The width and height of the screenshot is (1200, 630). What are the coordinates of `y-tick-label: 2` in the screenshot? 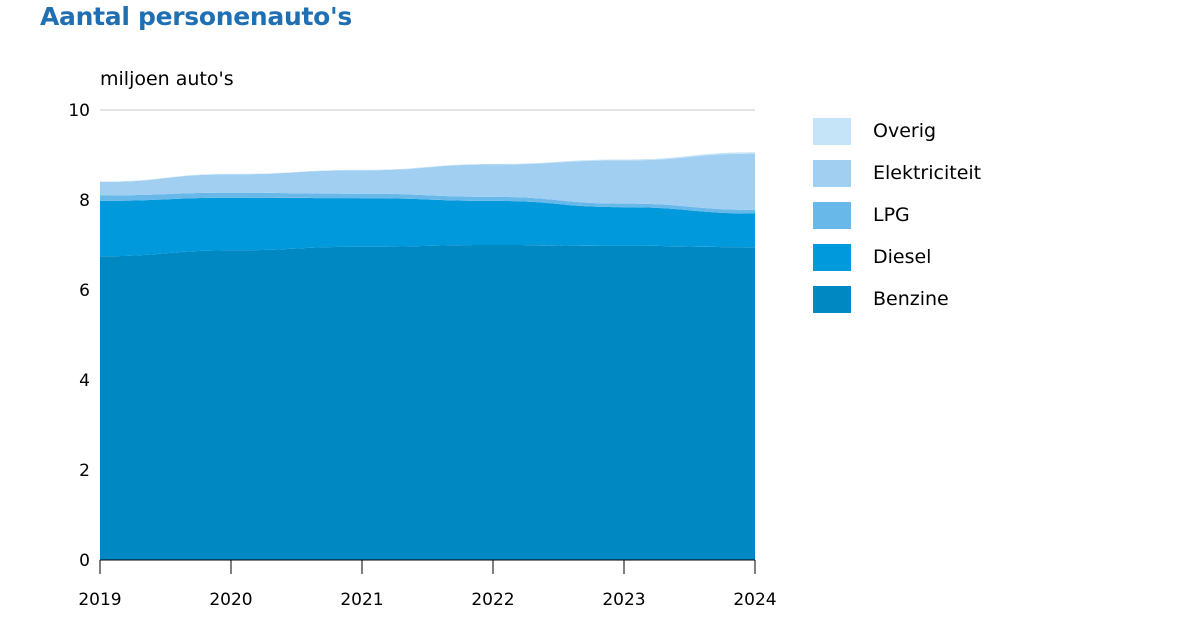 It's located at (84, 471).